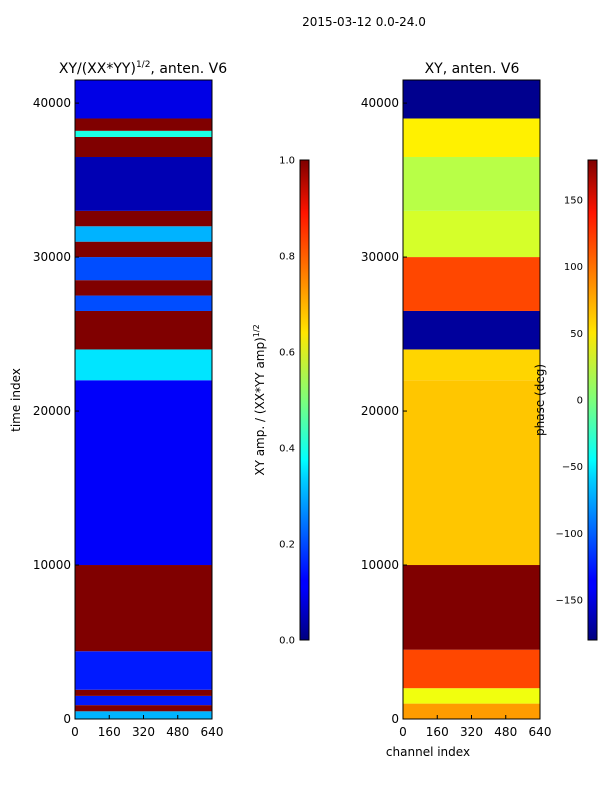  Describe the element at coordinates (573, 267) in the screenshot. I see `phase-colorbar-tick-label: 100` at that location.